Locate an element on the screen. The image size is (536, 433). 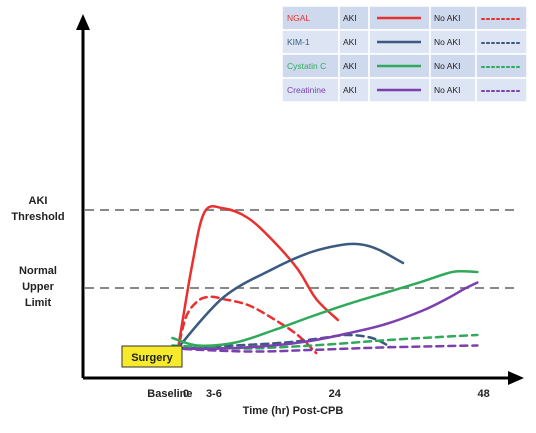
series-ngal-aki-line is located at coordinates (258, 280).